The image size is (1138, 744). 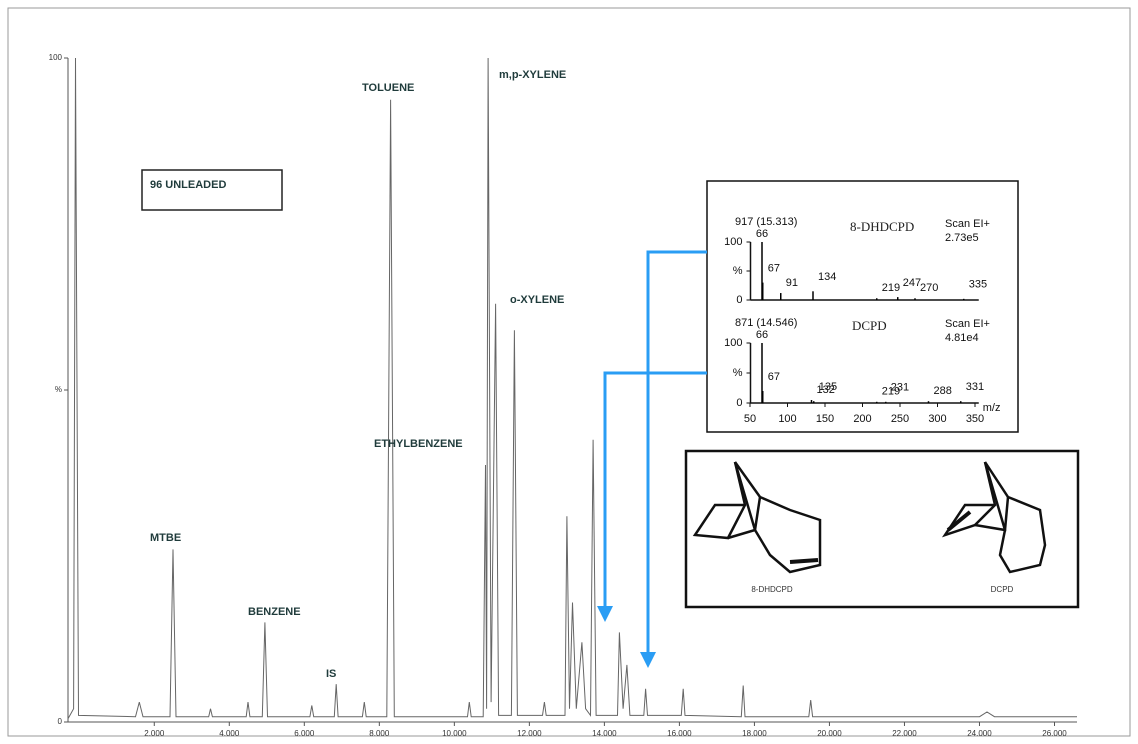 What do you see at coordinates (869, 517) in the screenshot?
I see `structures` at bounding box center [869, 517].